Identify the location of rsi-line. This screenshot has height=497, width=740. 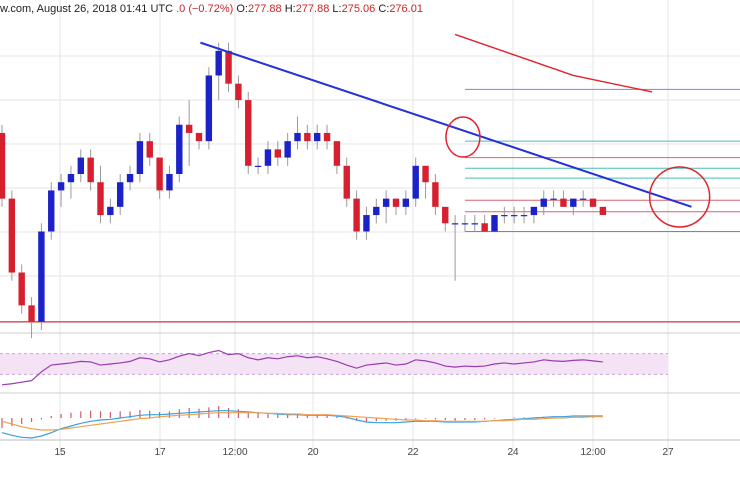
(302, 367).